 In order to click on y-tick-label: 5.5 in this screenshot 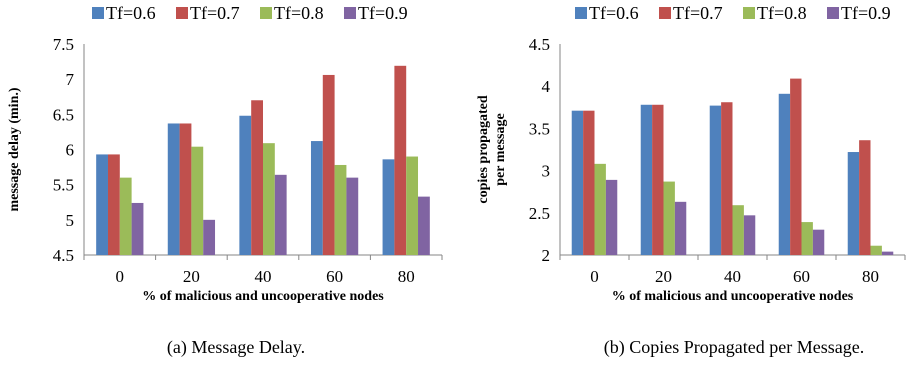, I will do `click(63, 185)`.